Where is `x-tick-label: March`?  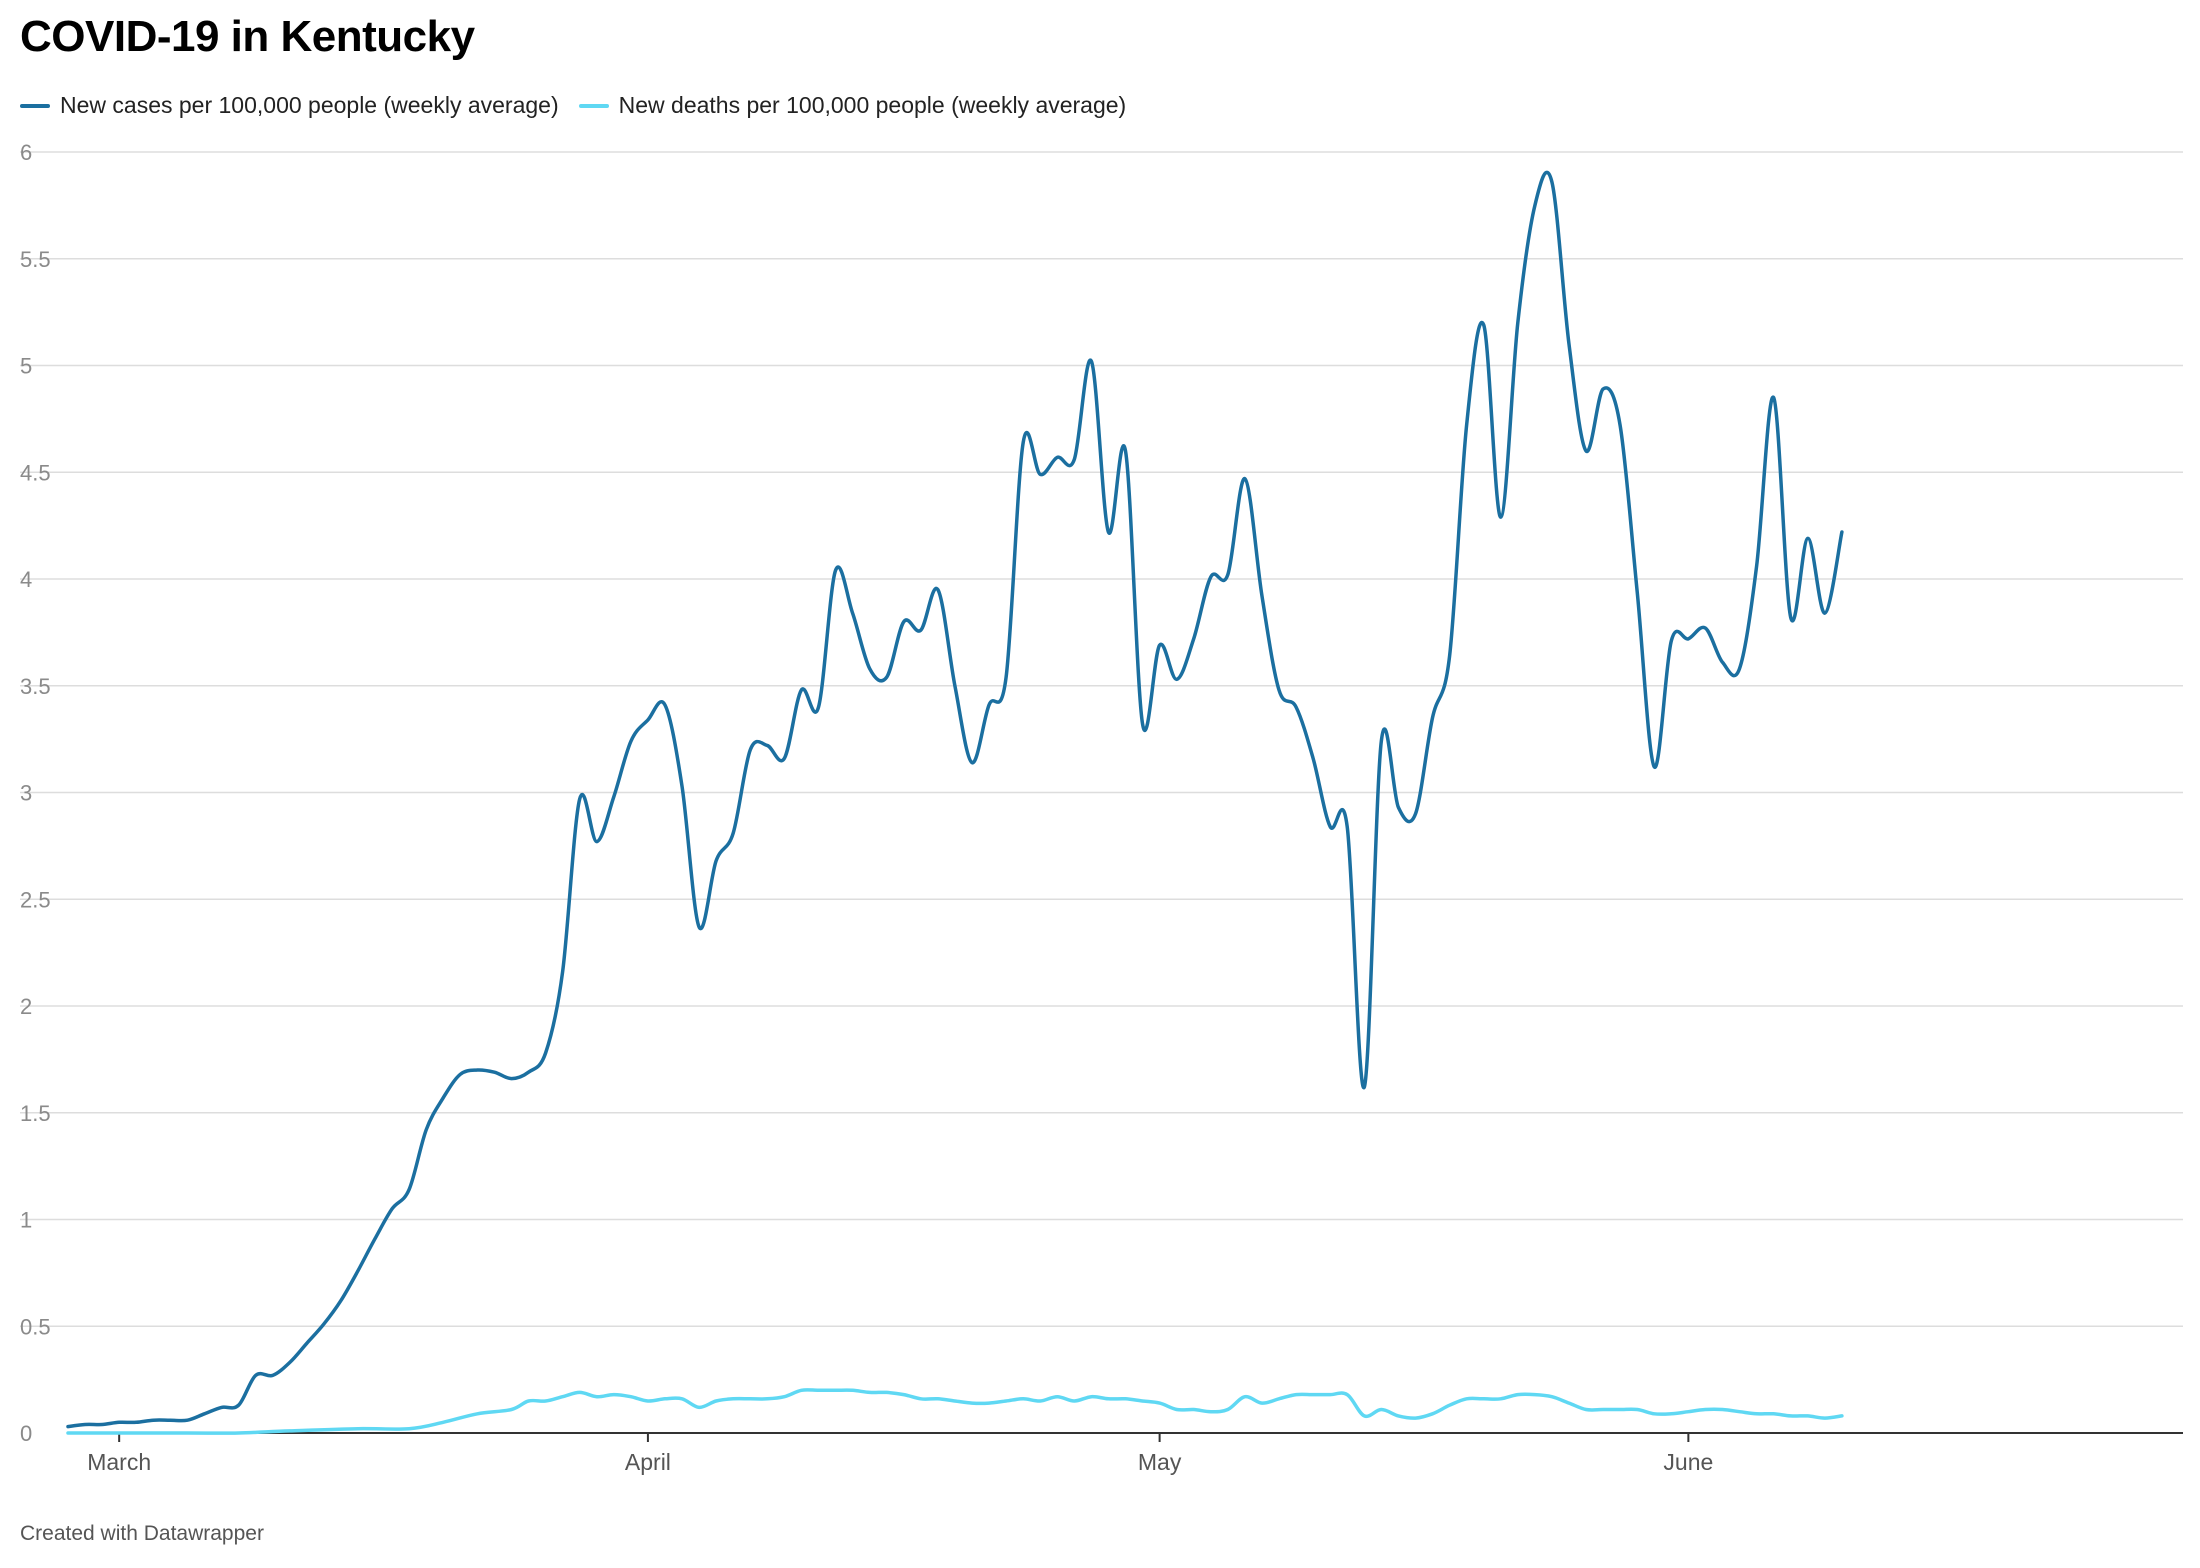 x-tick-label: March is located at coordinates (119, 1462).